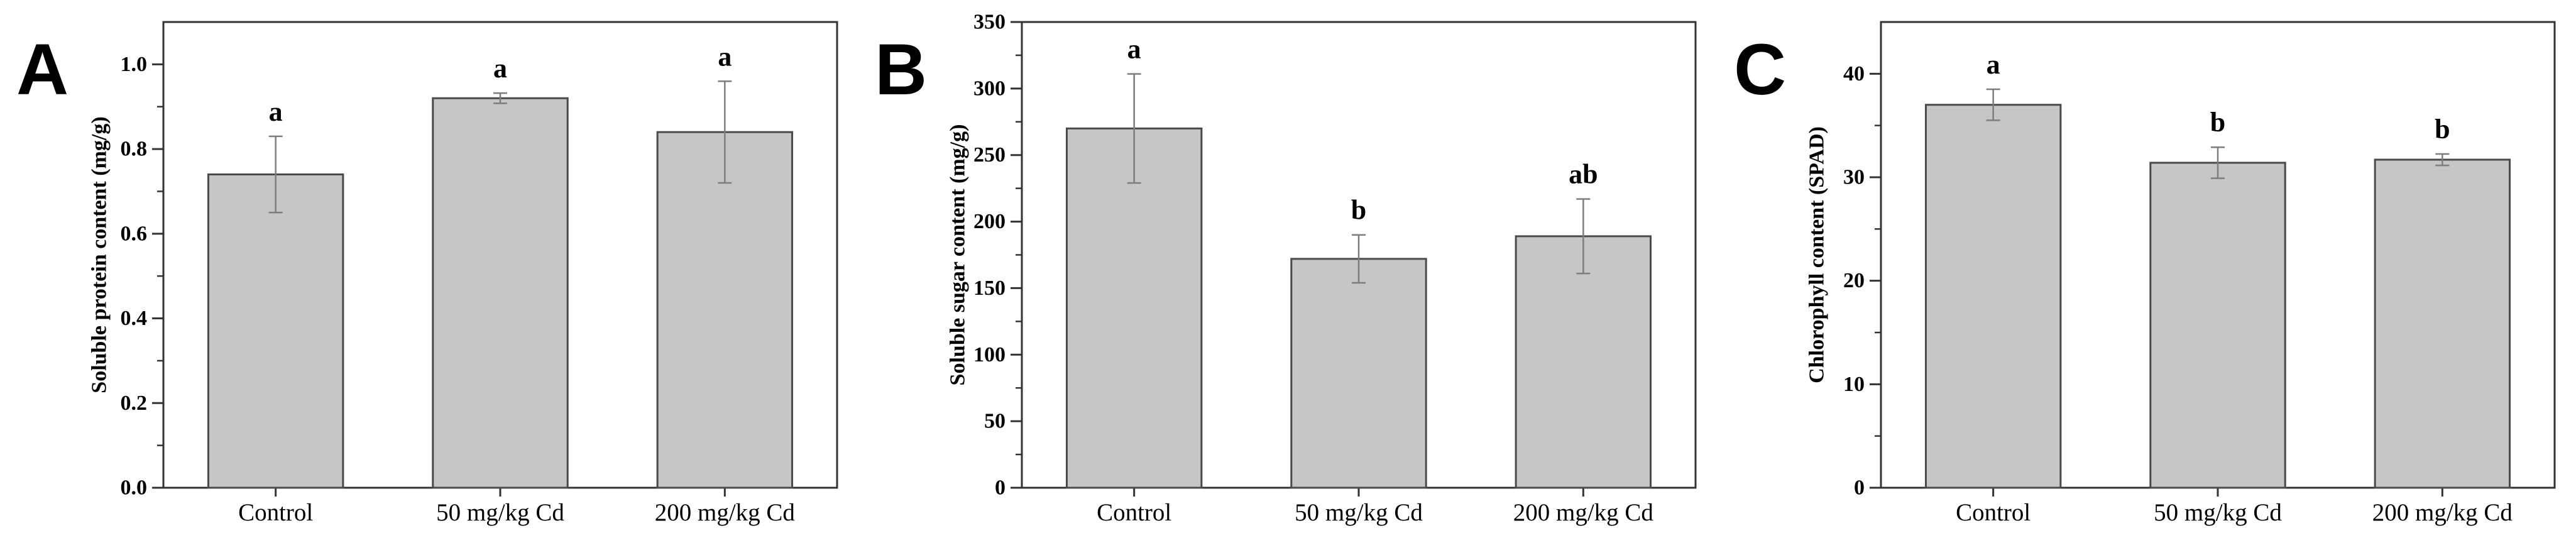 The height and width of the screenshot is (533, 2576). Describe the element at coordinates (1583, 174) in the screenshot. I see `significance-letter: ab` at that location.